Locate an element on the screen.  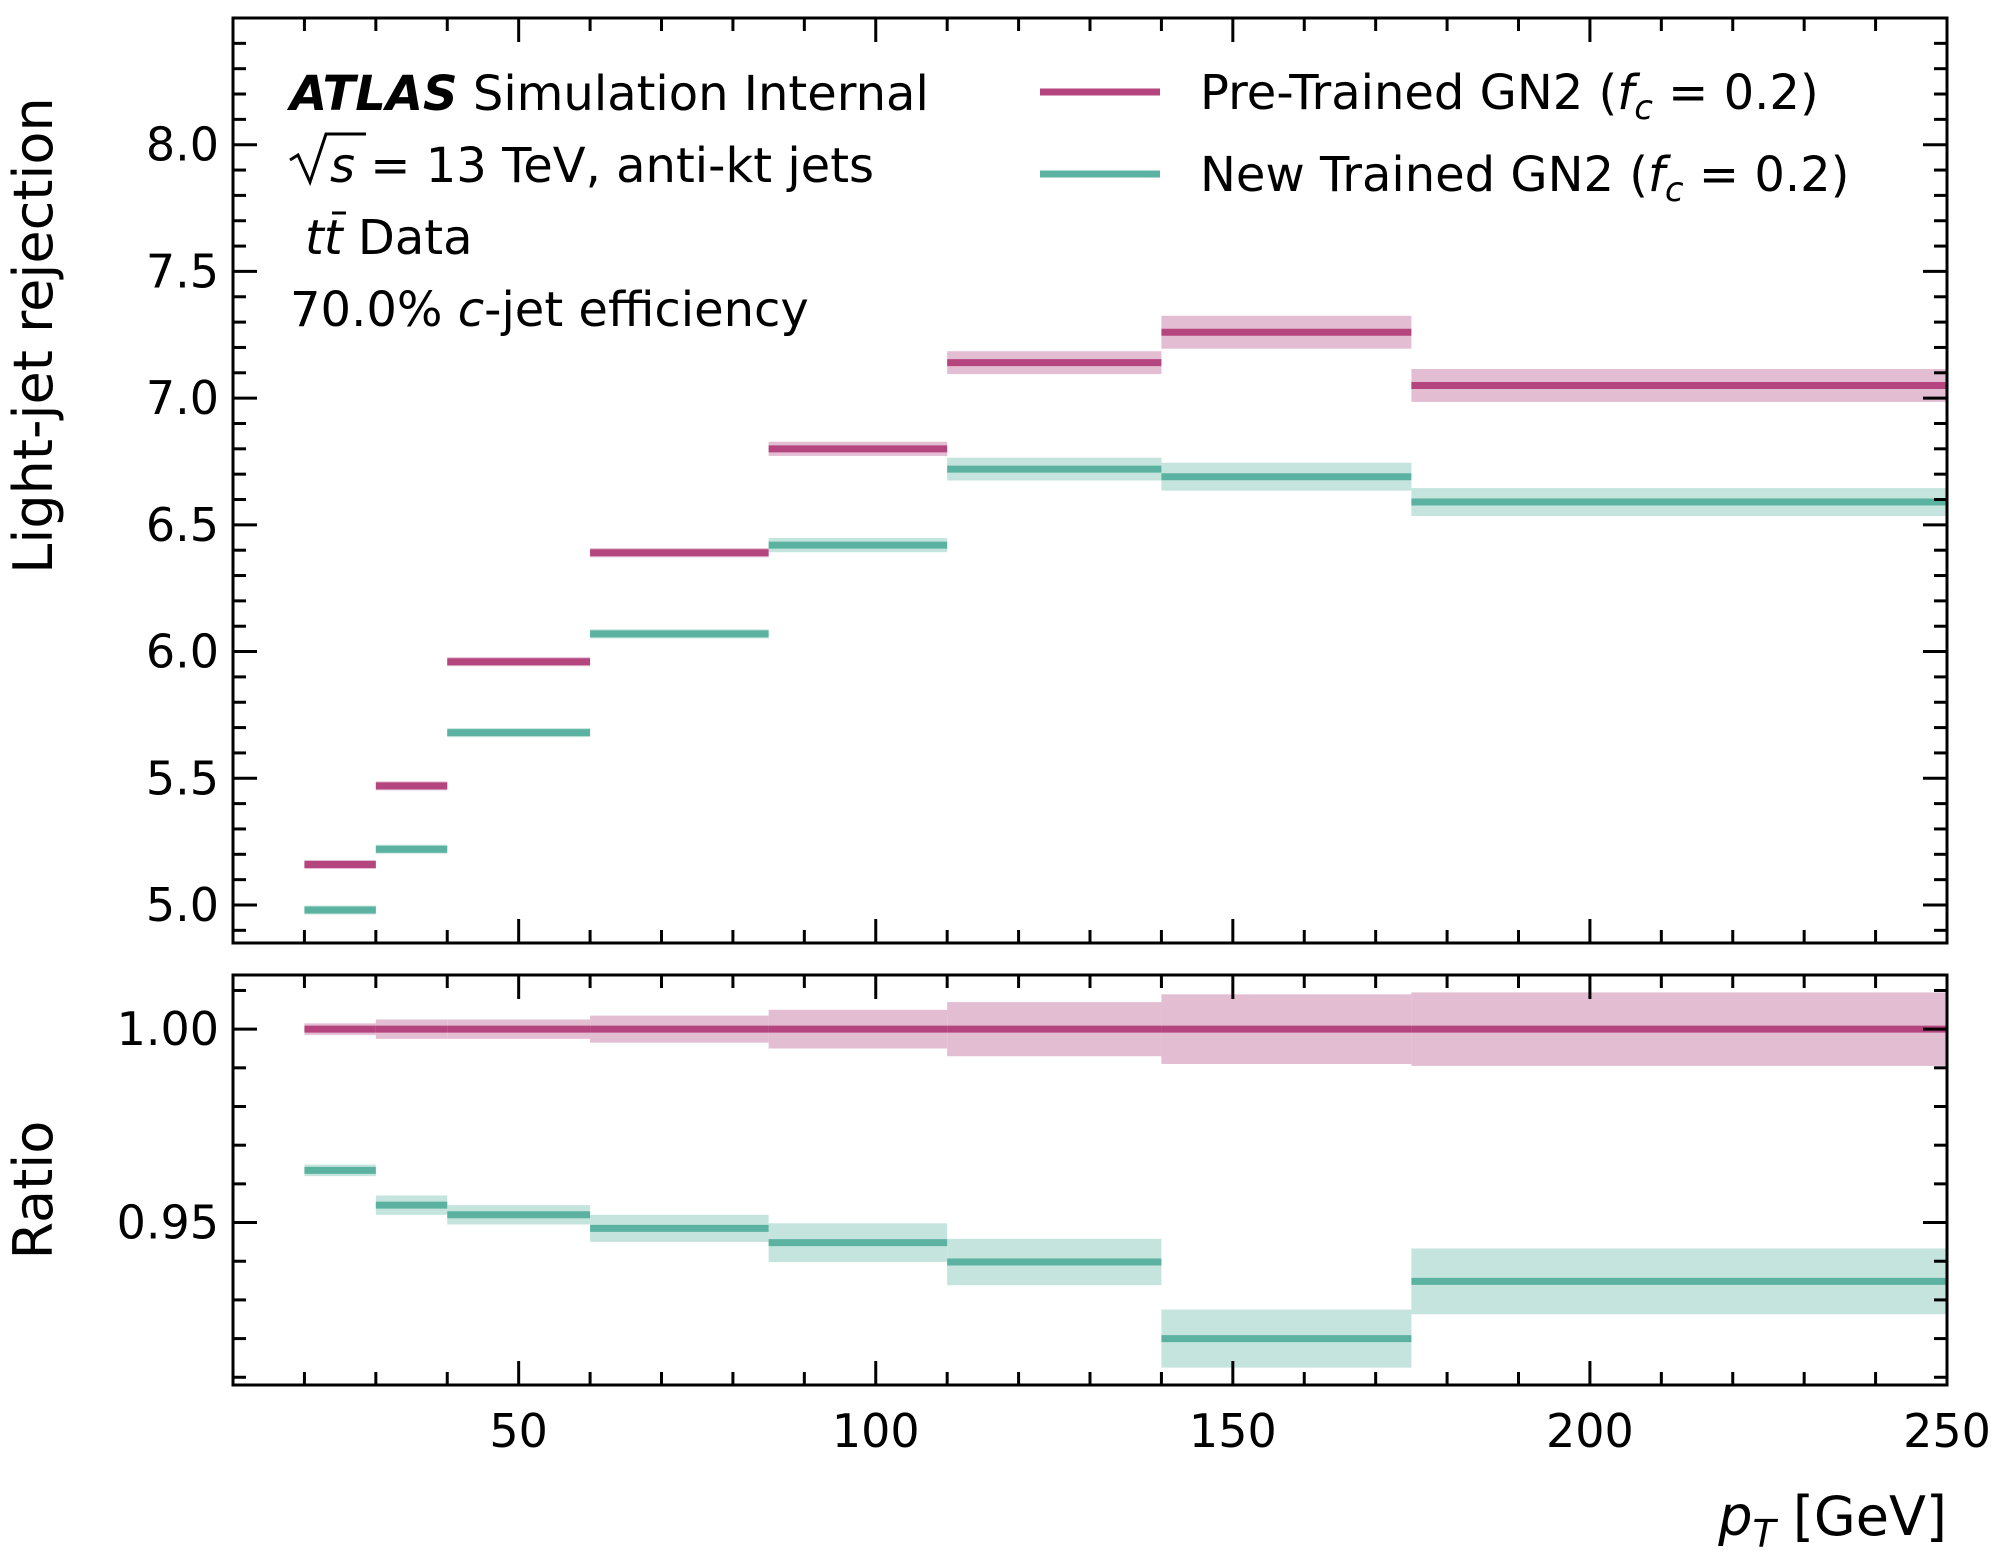
legend-label-pretrained: Pre-Trained GN2 (fc = 0.2) is located at coordinates (1509, 96).